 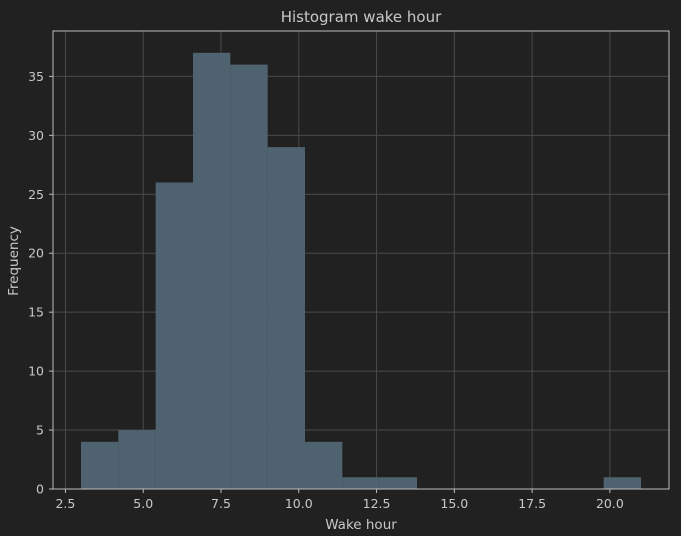 I want to click on x-tick-label: 5.0, so click(x=143, y=503).